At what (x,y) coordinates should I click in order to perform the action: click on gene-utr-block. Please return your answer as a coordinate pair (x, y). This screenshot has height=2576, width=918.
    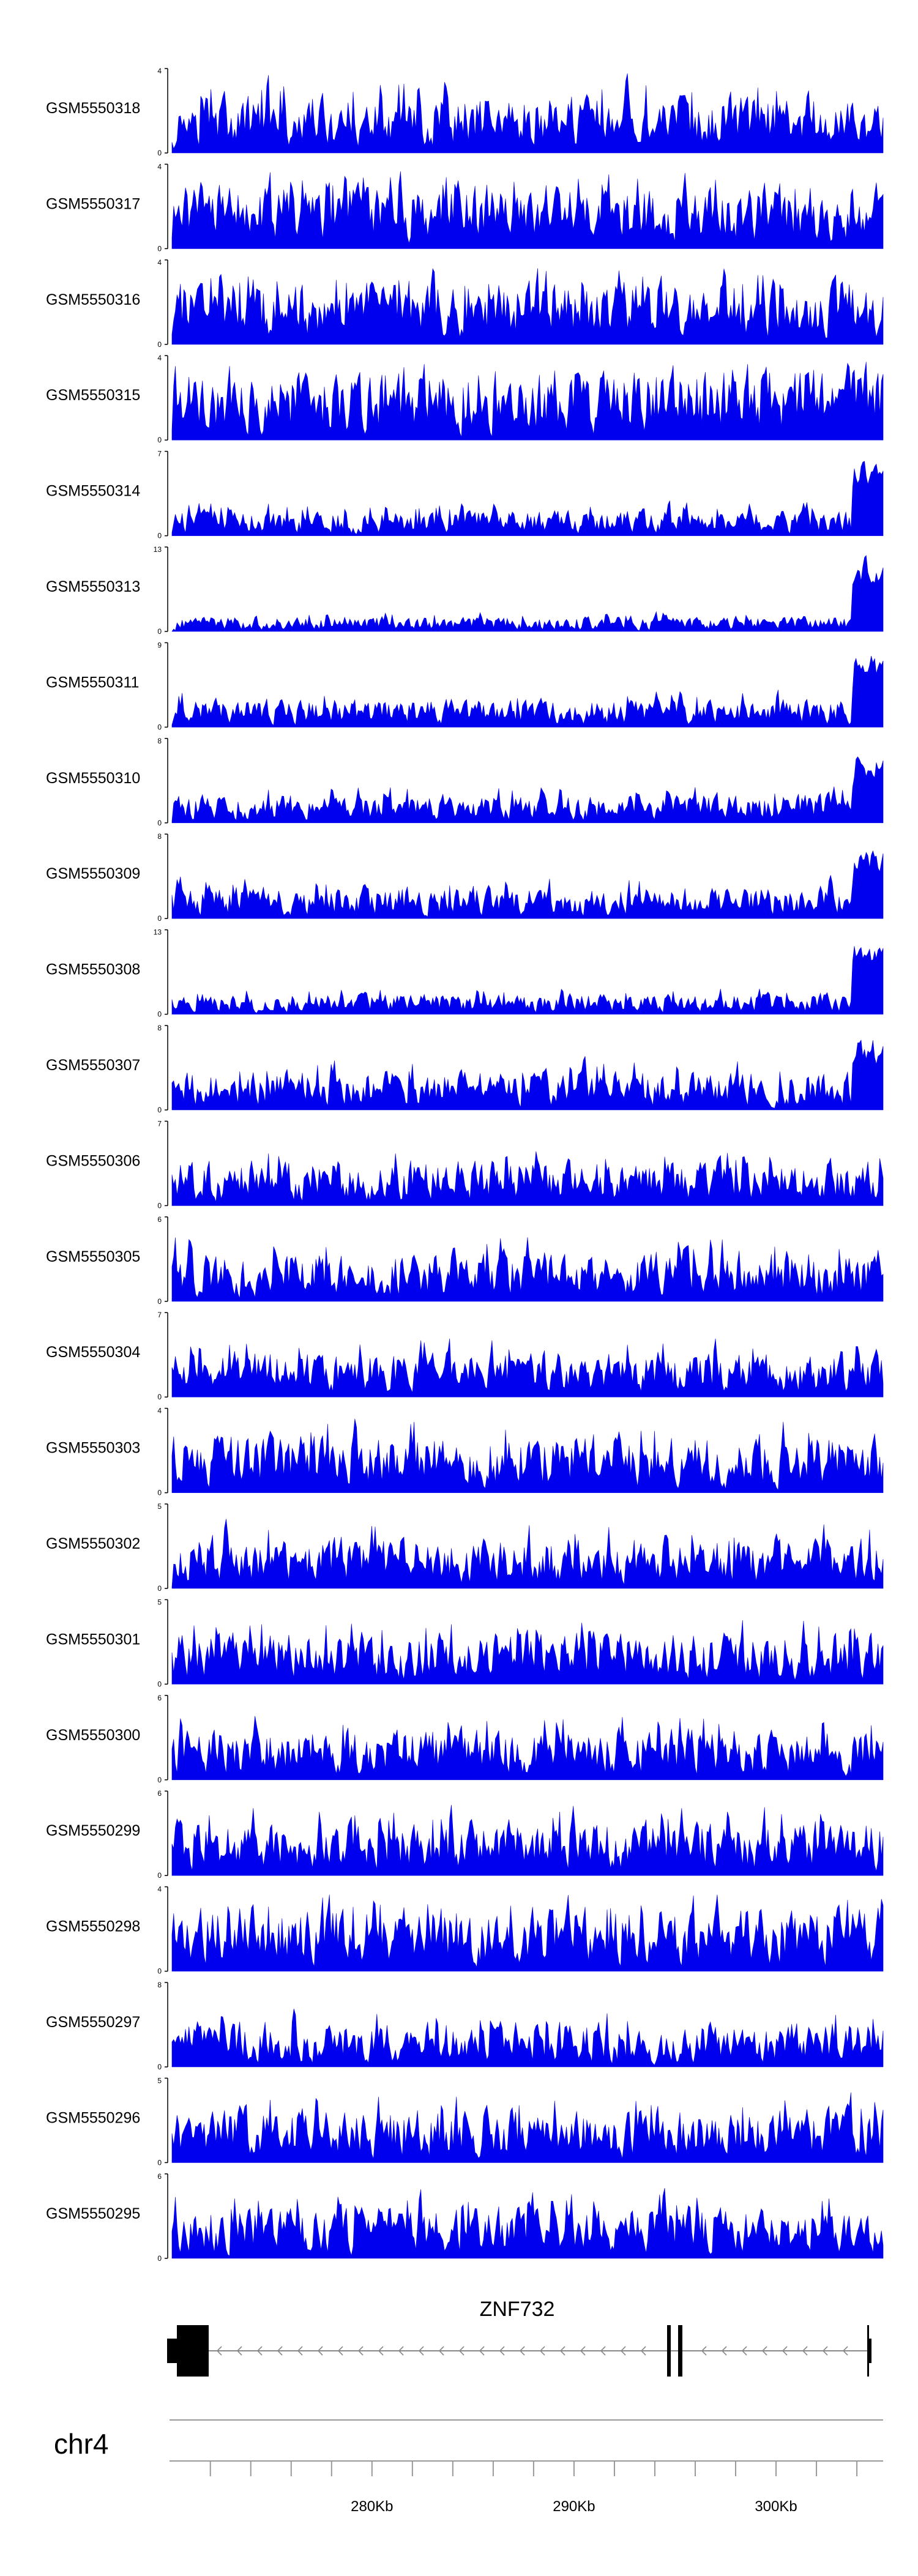
    Looking at the image, I should click on (869, 2351).